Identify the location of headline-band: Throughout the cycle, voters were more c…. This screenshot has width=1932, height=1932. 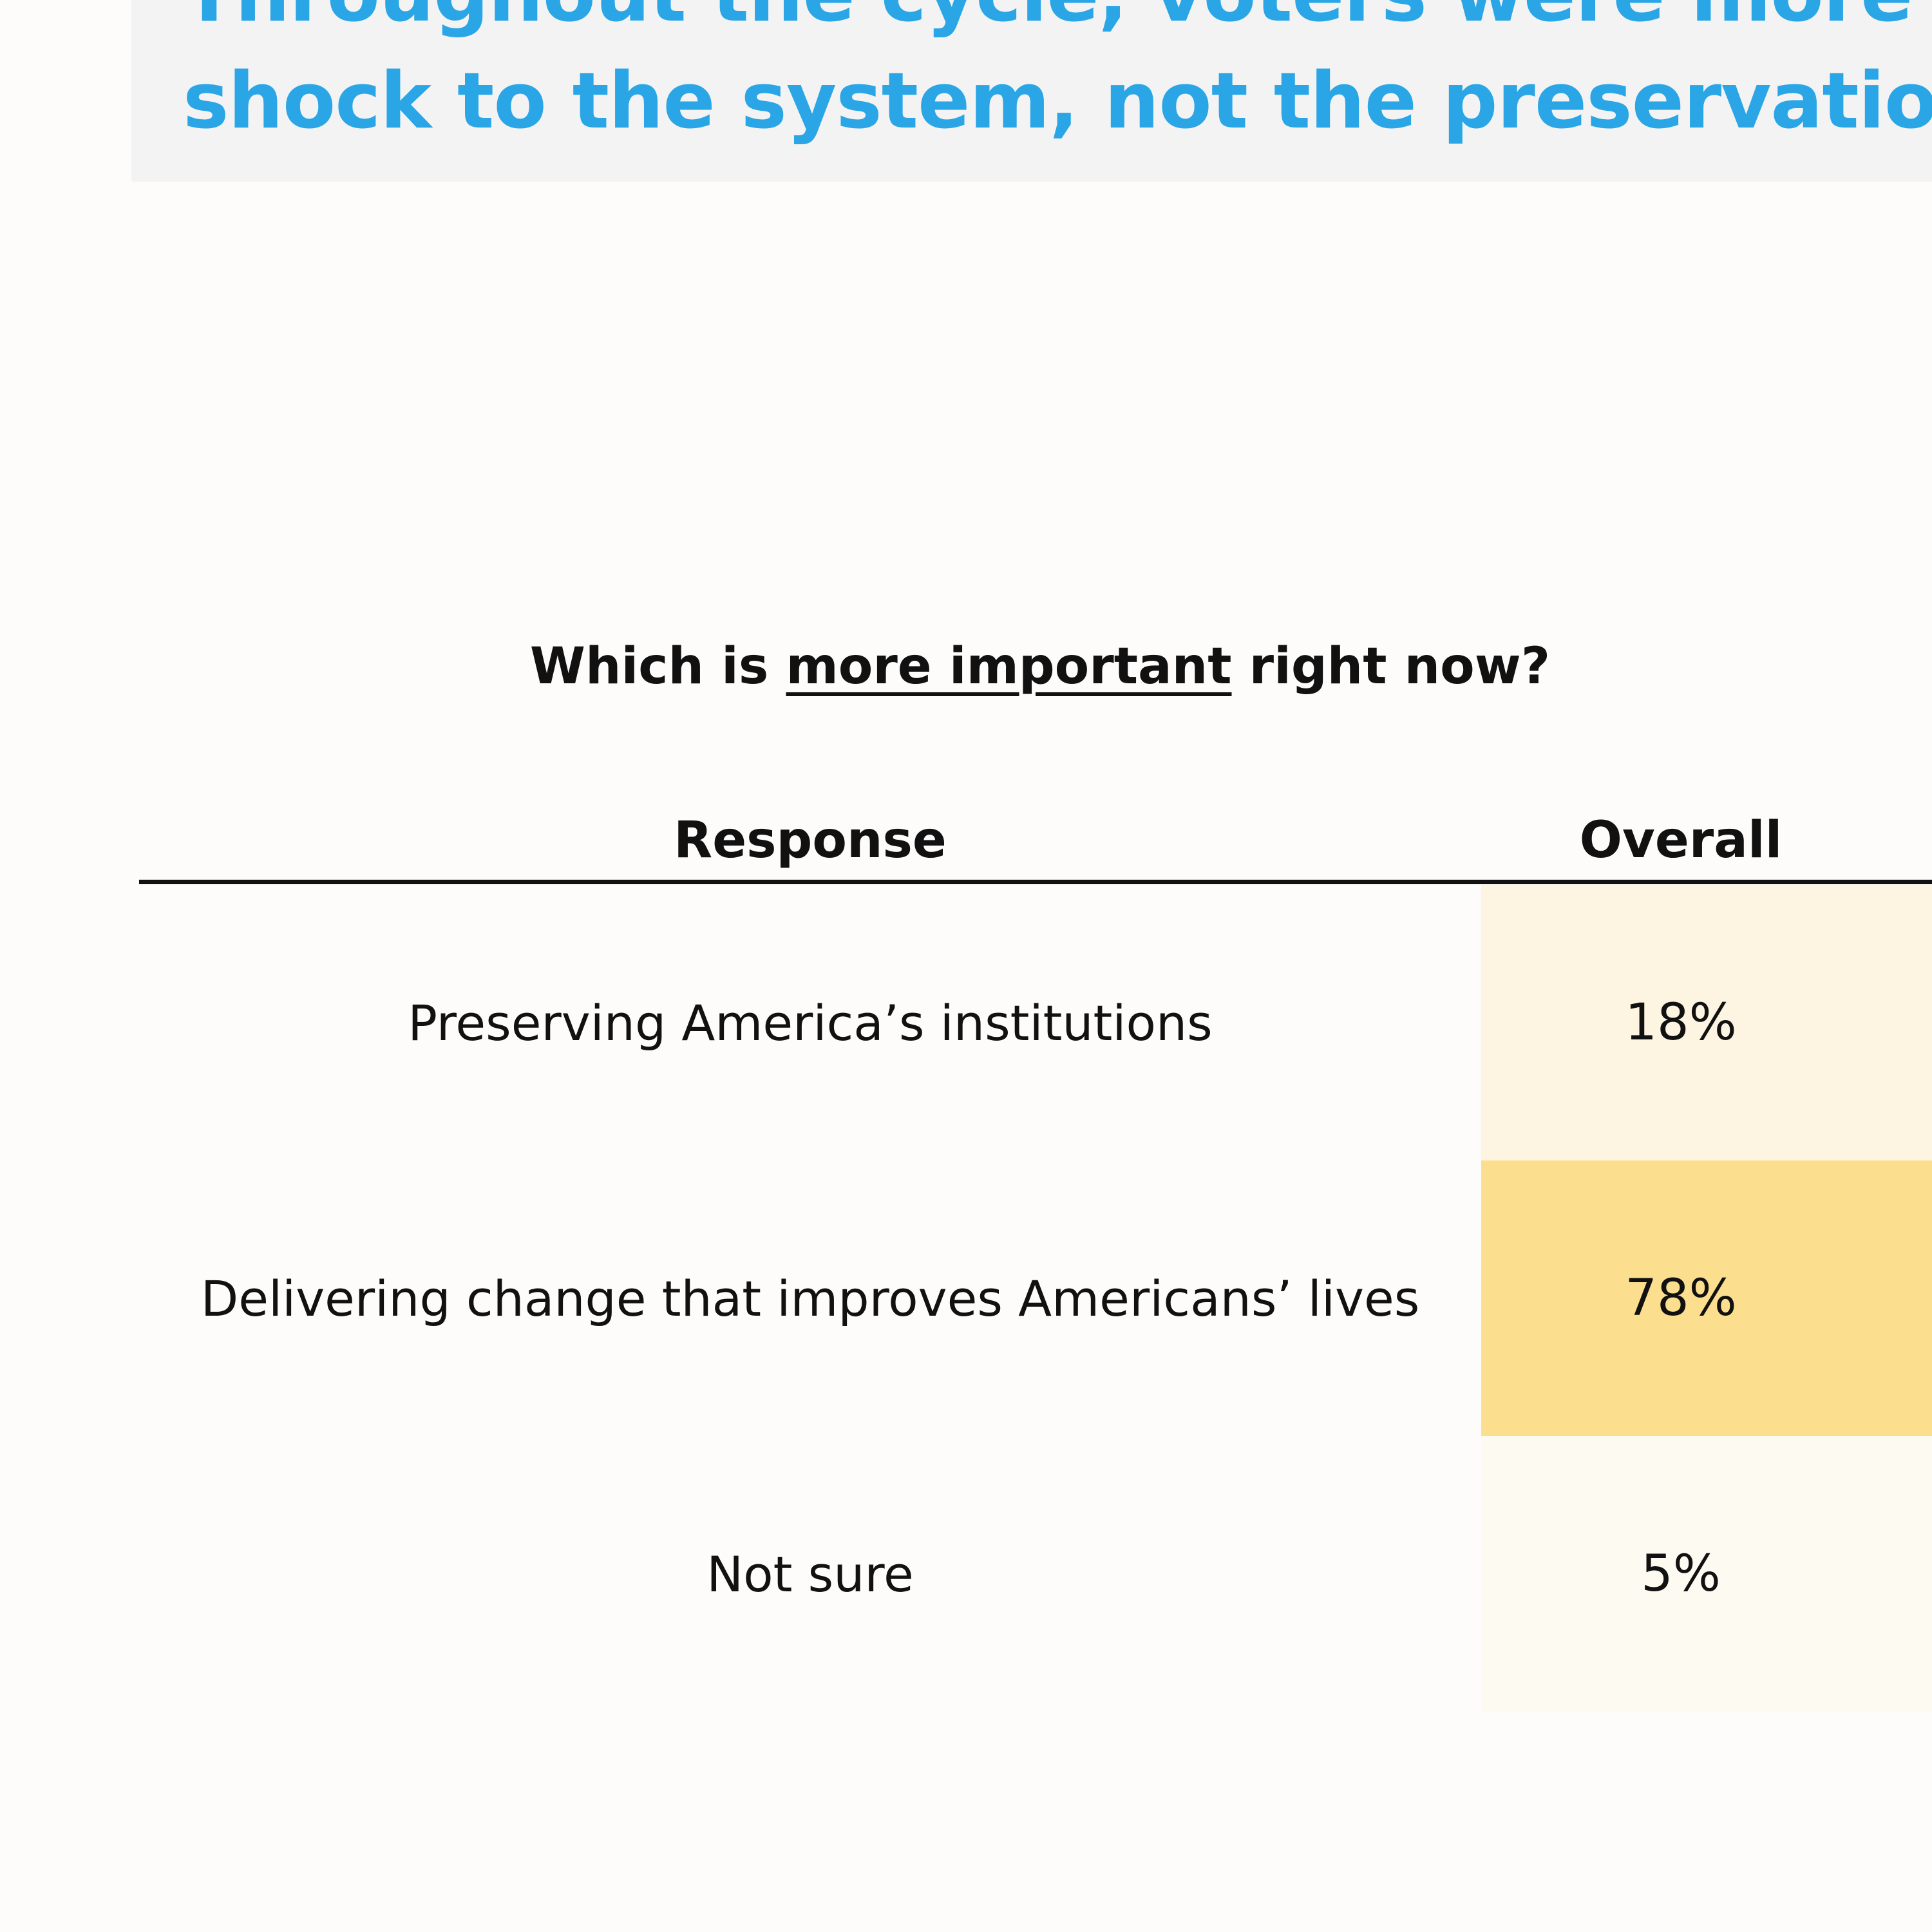
(1031, 91).